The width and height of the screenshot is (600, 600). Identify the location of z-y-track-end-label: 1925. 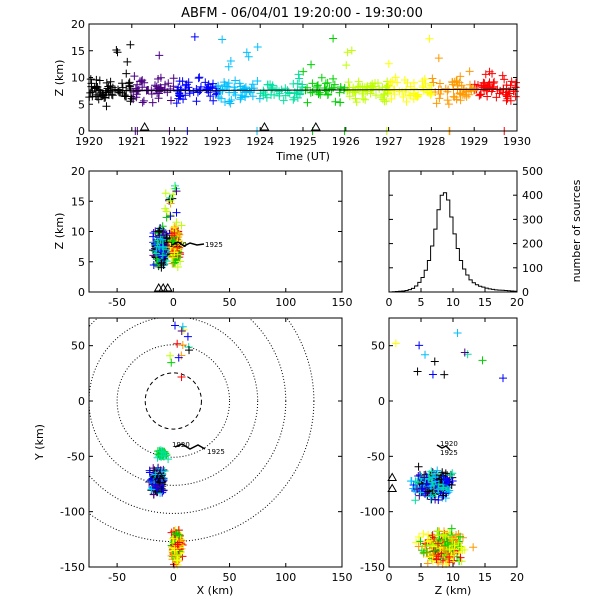
(449, 453).